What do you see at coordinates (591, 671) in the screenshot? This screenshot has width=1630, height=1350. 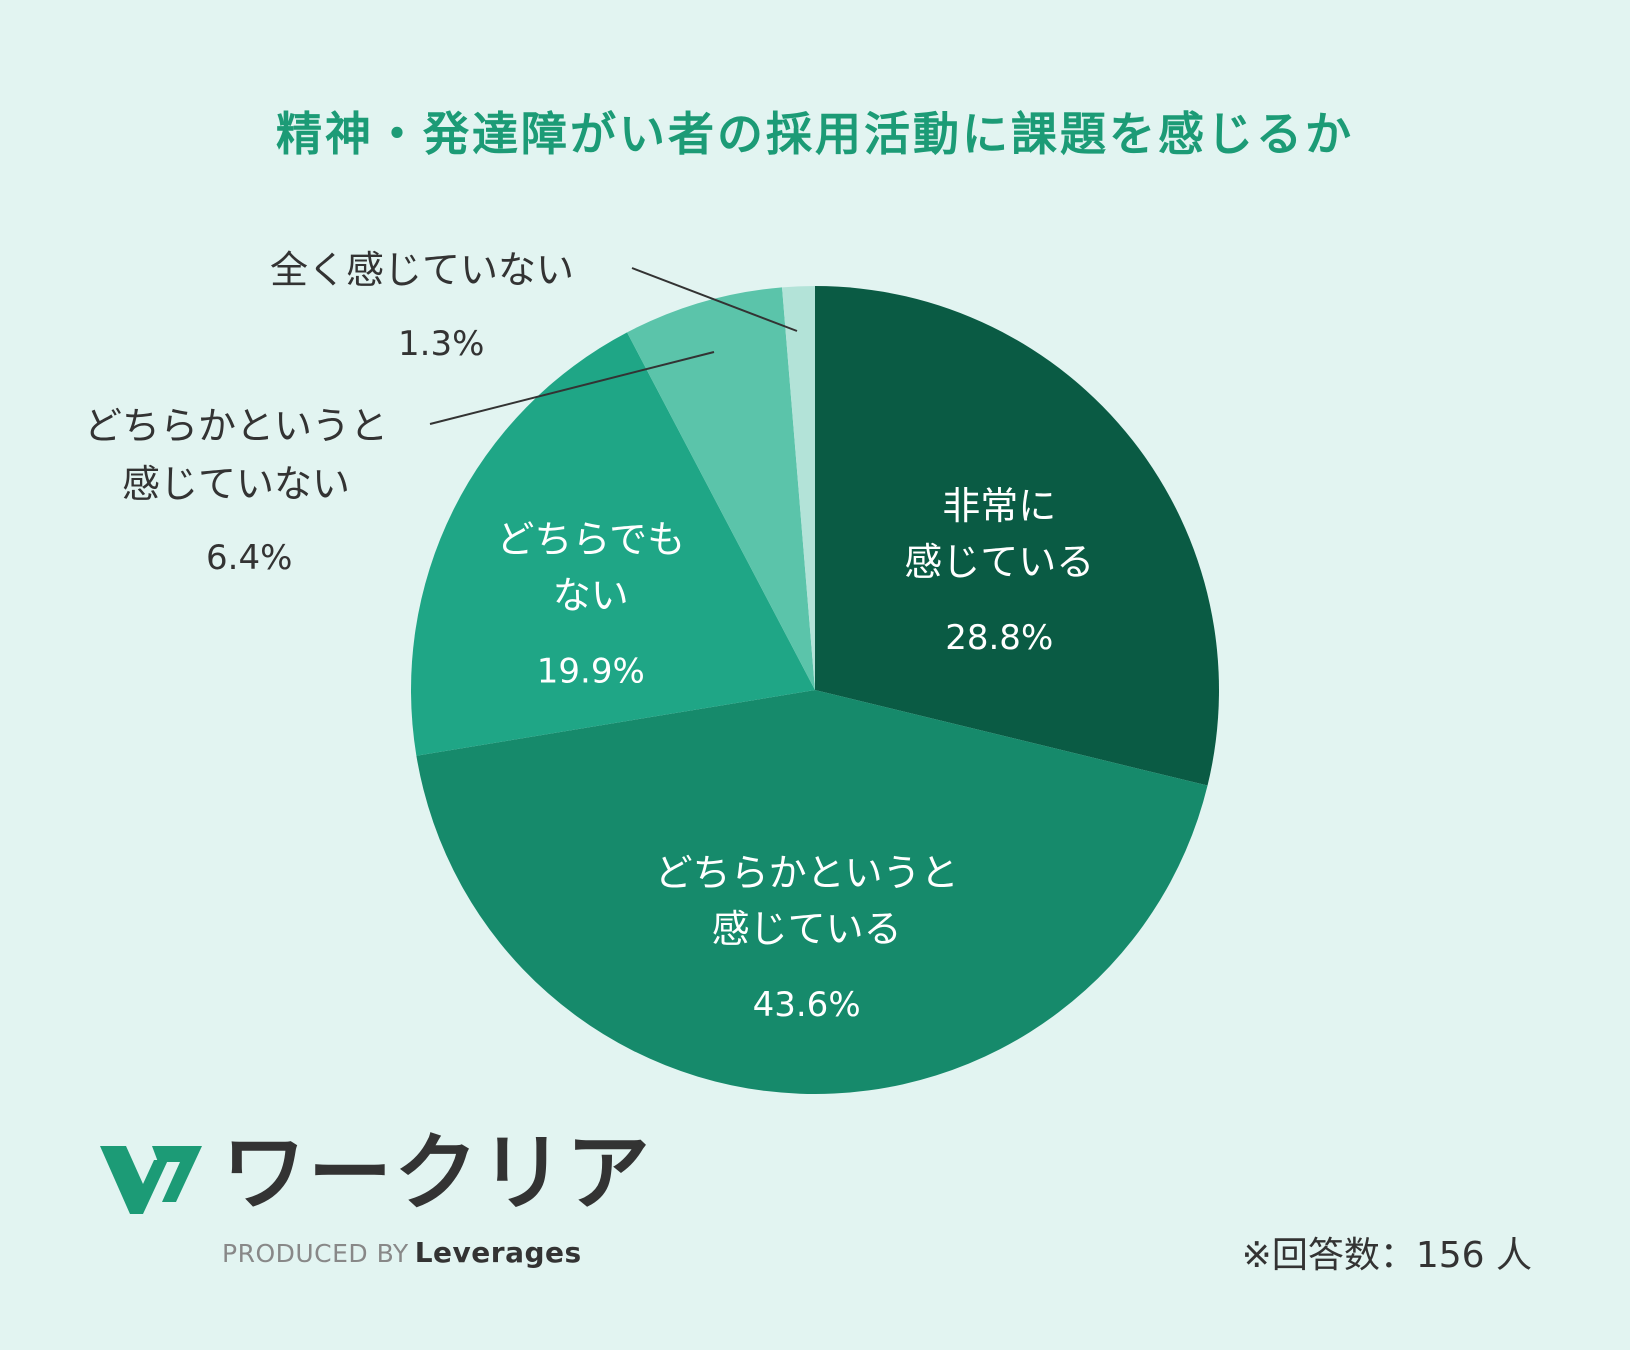 I see `slice-3-value: 19.9%` at bounding box center [591, 671].